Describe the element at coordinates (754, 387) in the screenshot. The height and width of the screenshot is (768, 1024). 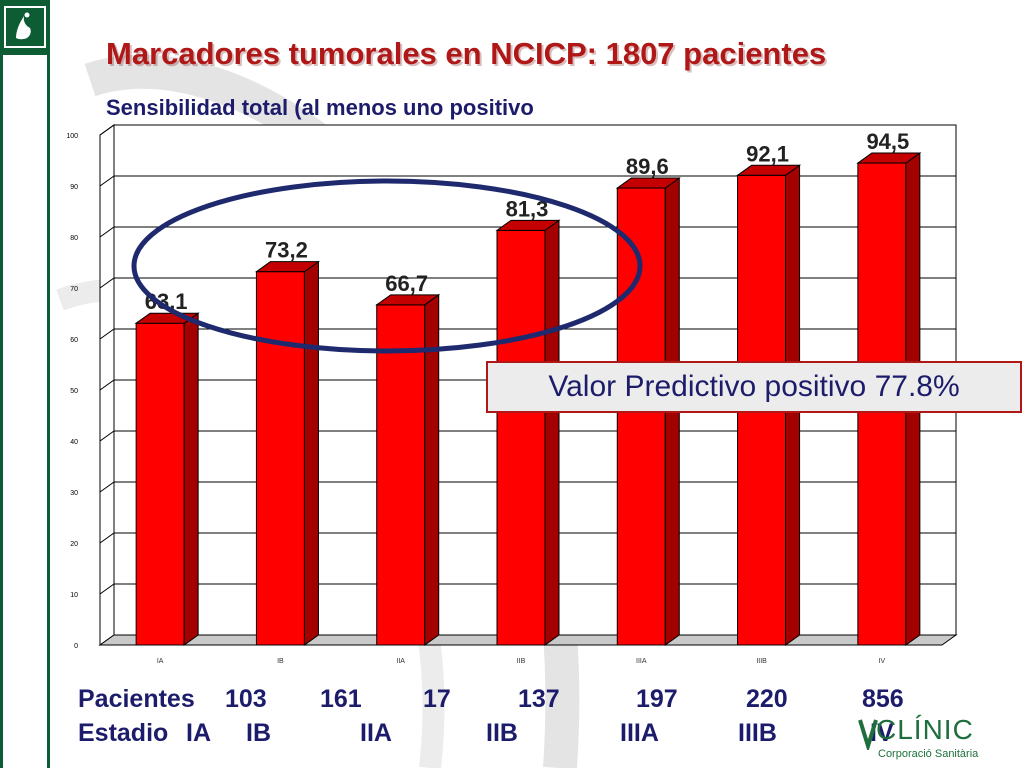
I see `ppv-callout: Valor Predictivo positivo 77.8%` at that location.